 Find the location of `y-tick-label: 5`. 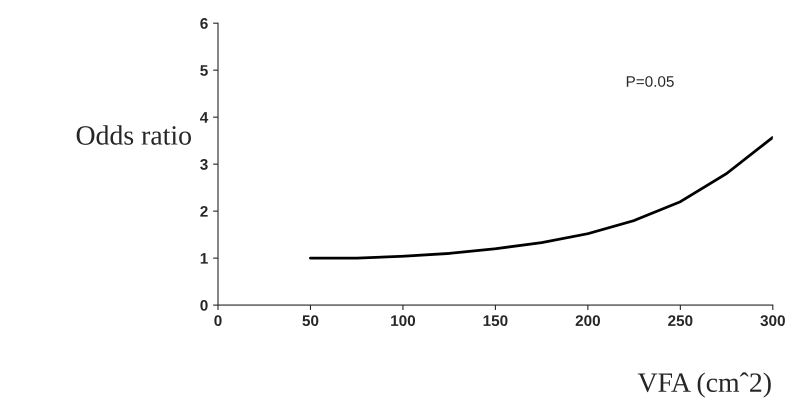

y-tick-label: 5 is located at coordinates (204, 70).